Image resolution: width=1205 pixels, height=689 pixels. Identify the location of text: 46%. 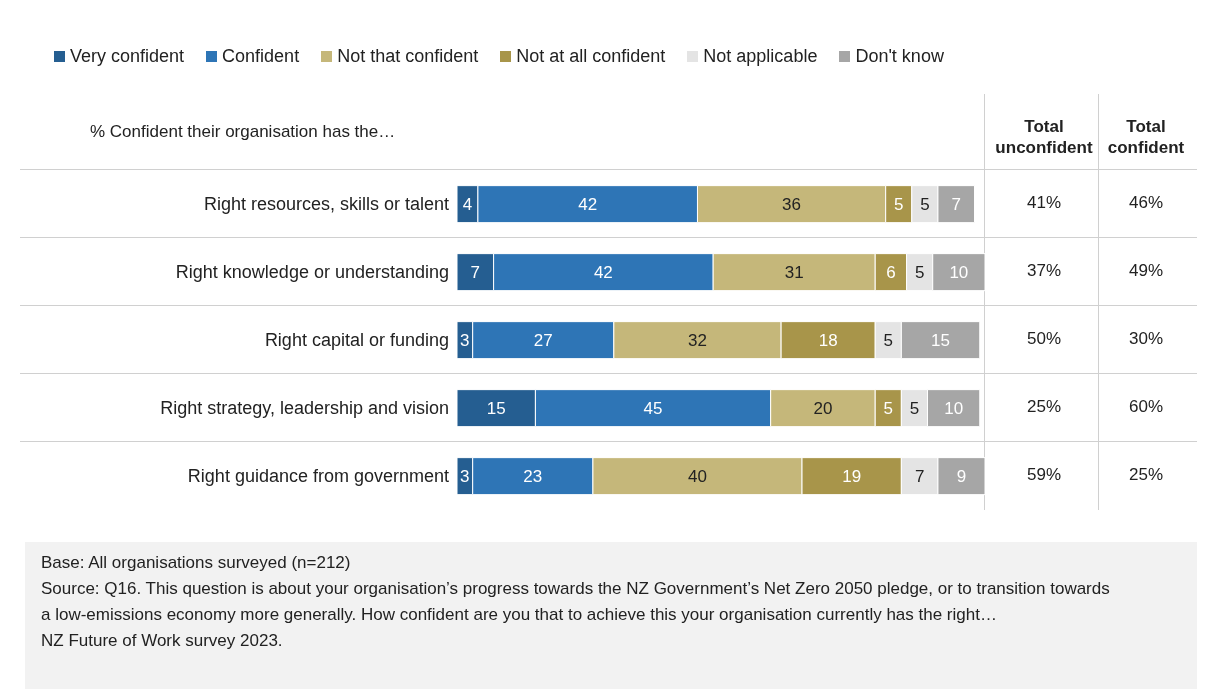
(1146, 203).